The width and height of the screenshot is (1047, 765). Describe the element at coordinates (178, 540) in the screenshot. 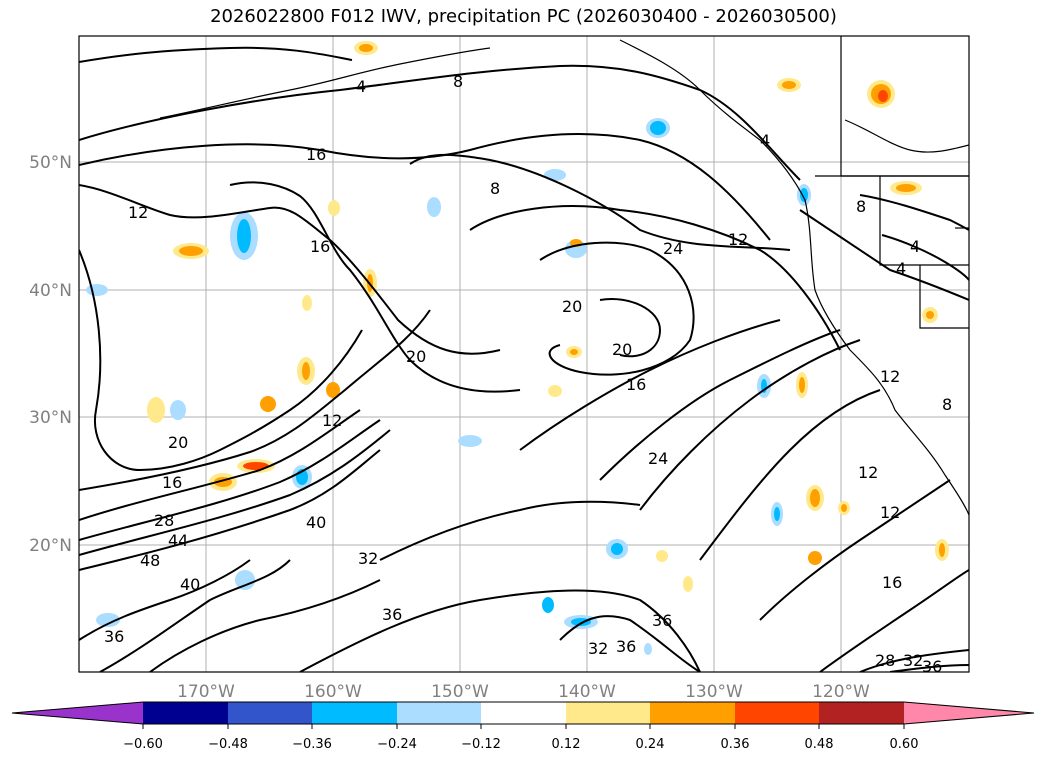

I see `contour-label: 44` at that location.